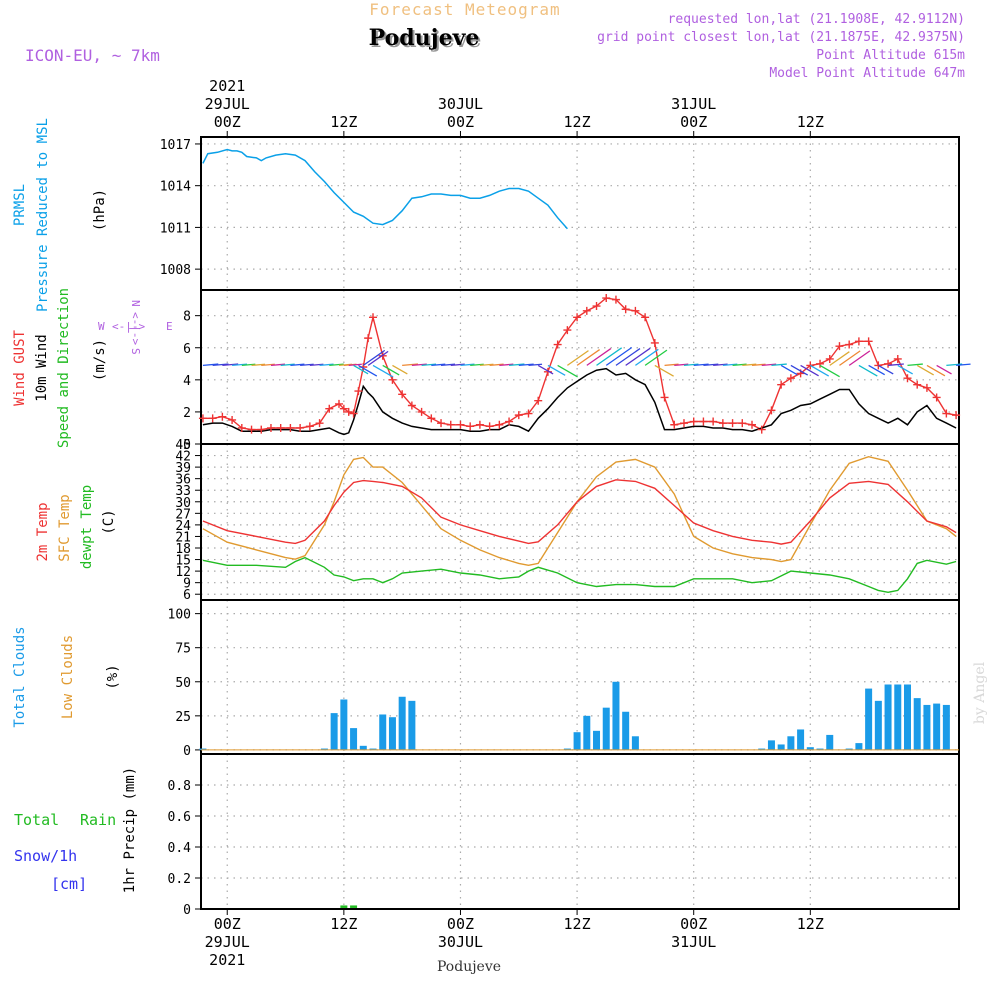 Image resolution: width=1000 pixels, height=1000 pixels. Describe the element at coordinates (354, 906) in the screenshot. I see `rain-bar` at that location.